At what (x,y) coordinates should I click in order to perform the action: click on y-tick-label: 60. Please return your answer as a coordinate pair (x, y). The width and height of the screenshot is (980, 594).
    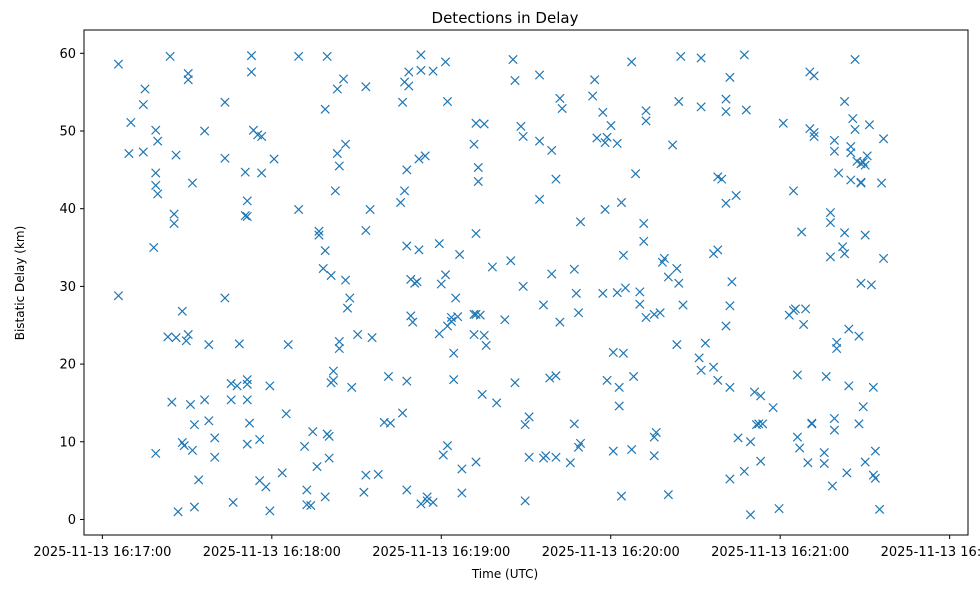
    Looking at the image, I should click on (67, 54).